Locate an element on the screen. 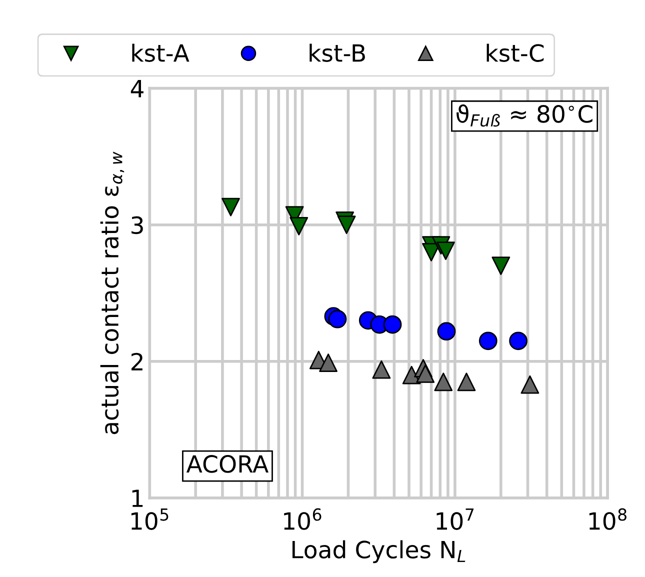 The image size is (645, 577). y-tick-label: 1 is located at coordinates (137, 498).